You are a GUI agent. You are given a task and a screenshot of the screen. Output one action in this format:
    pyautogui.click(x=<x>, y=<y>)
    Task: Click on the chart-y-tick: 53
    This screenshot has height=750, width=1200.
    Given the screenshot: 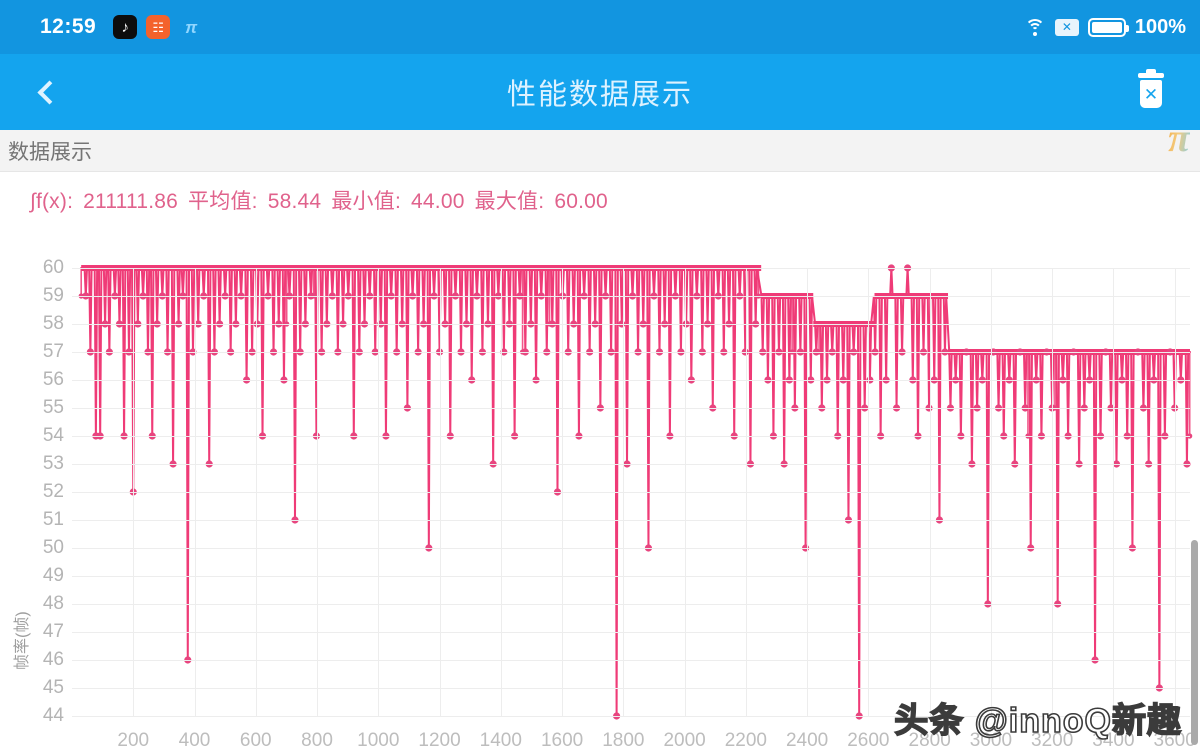 What is the action you would take?
    pyautogui.click(x=53, y=463)
    